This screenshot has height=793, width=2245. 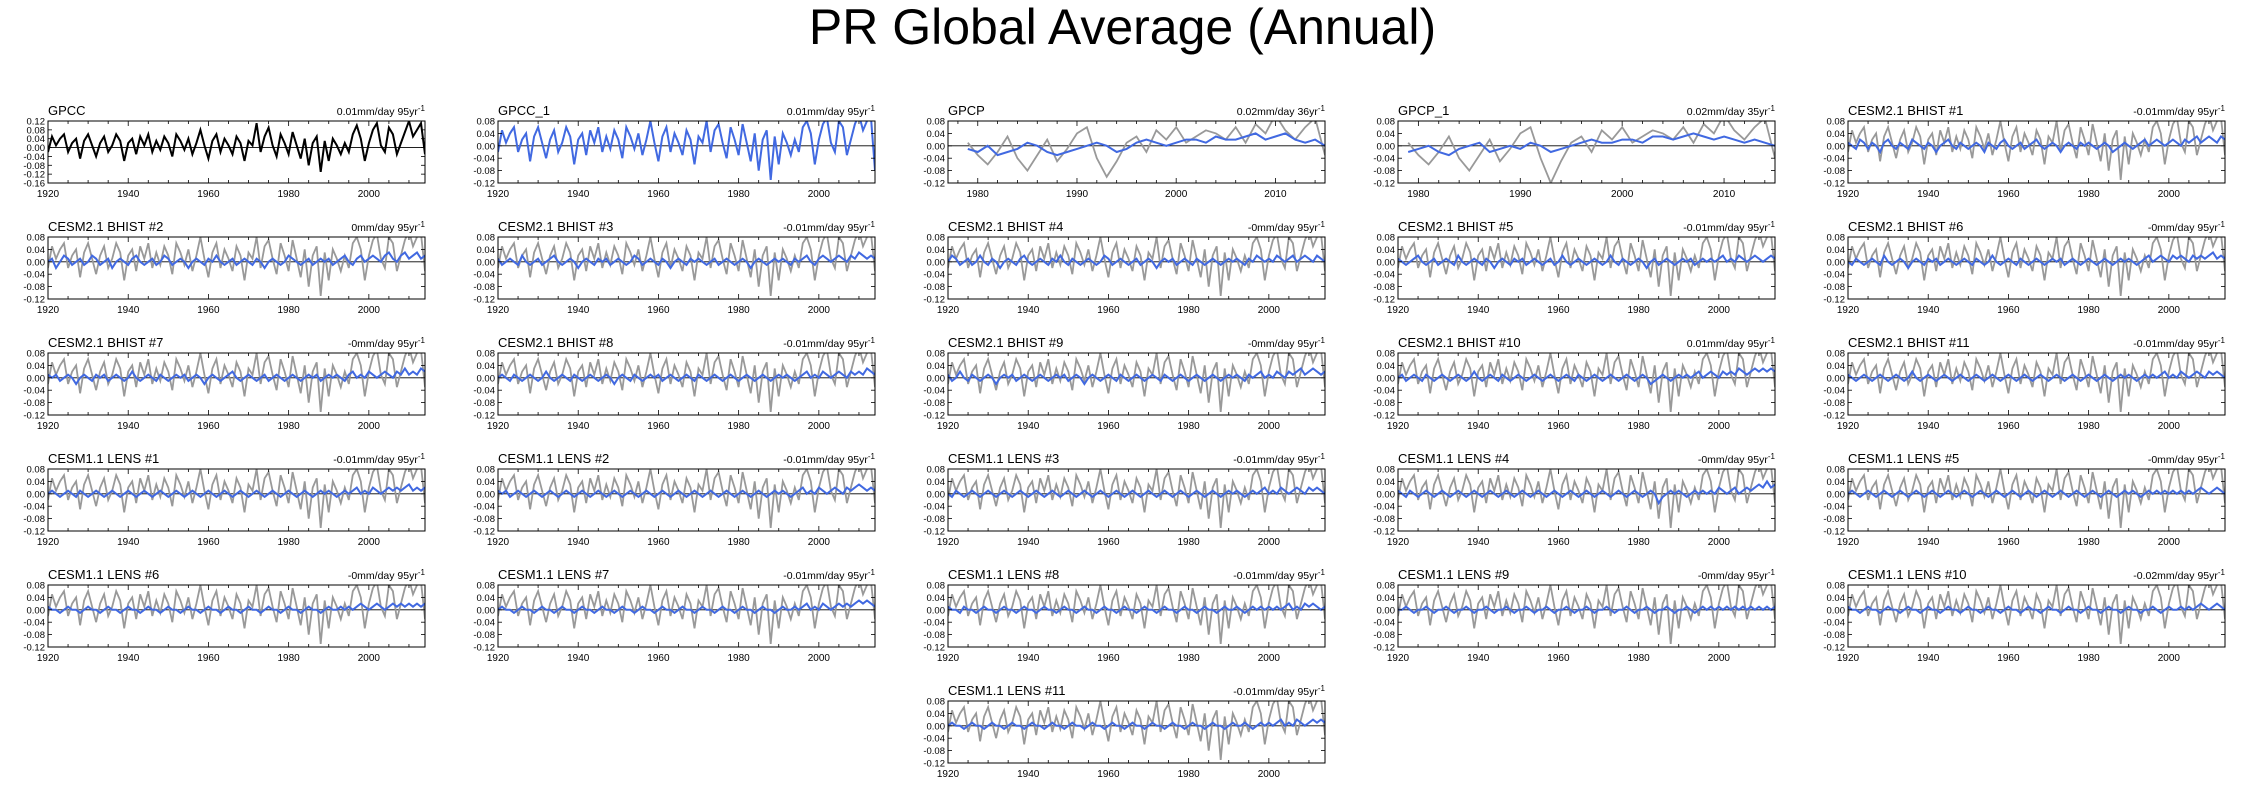 What do you see at coordinates (1455, 226) in the screenshot?
I see `panel-title: CESM2.1 BHIST #5` at bounding box center [1455, 226].